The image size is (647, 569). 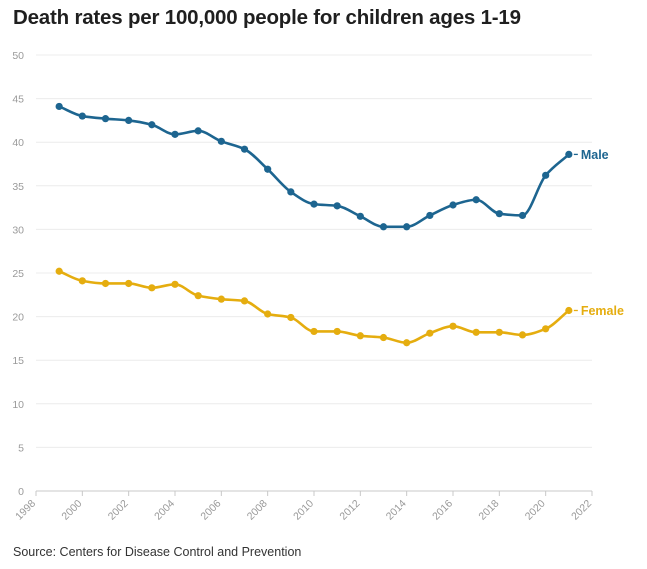 What do you see at coordinates (18, 318) in the screenshot?
I see `y-tick-label: 20` at bounding box center [18, 318].